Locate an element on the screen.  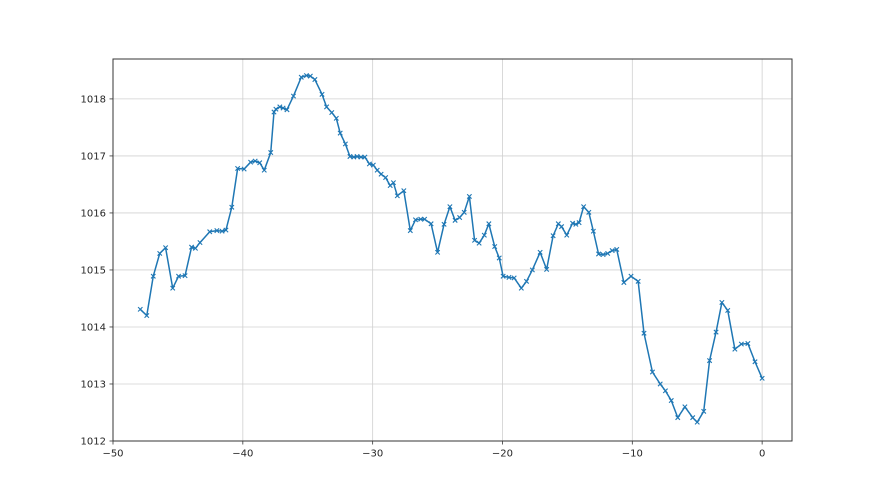
y-tick-label: 1018 is located at coordinates (93, 99).